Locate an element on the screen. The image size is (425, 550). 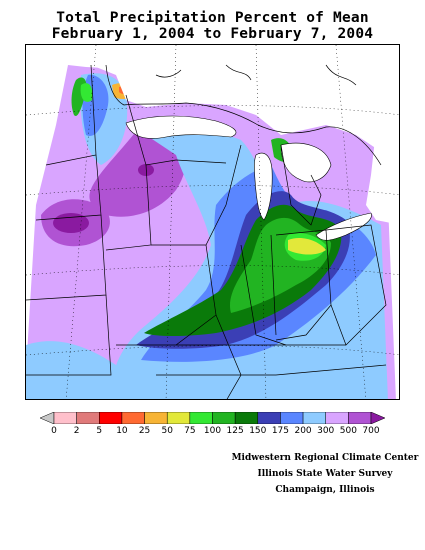
legend-label: 5 is located at coordinates (99, 431).